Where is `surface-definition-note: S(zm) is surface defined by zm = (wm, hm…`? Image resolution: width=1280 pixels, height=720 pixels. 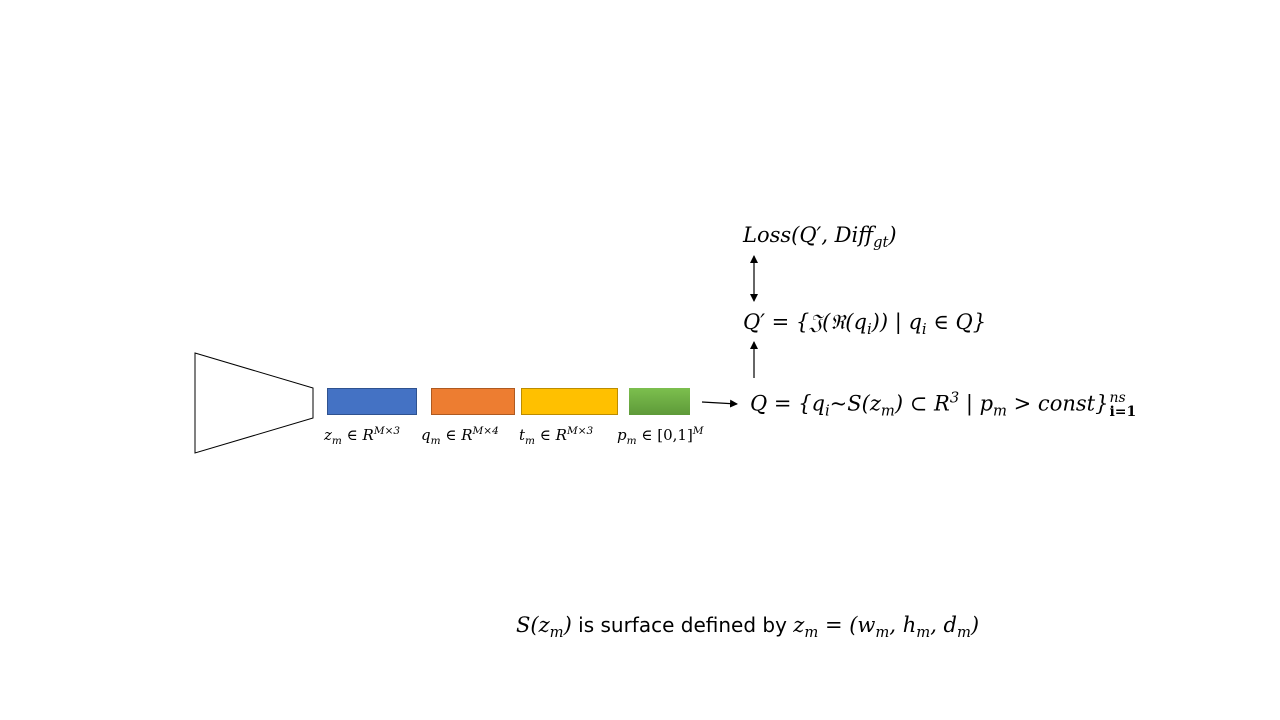 surface-definition-note: S(zm) is surface defined by zm = (wm, hm… is located at coordinates (748, 627).